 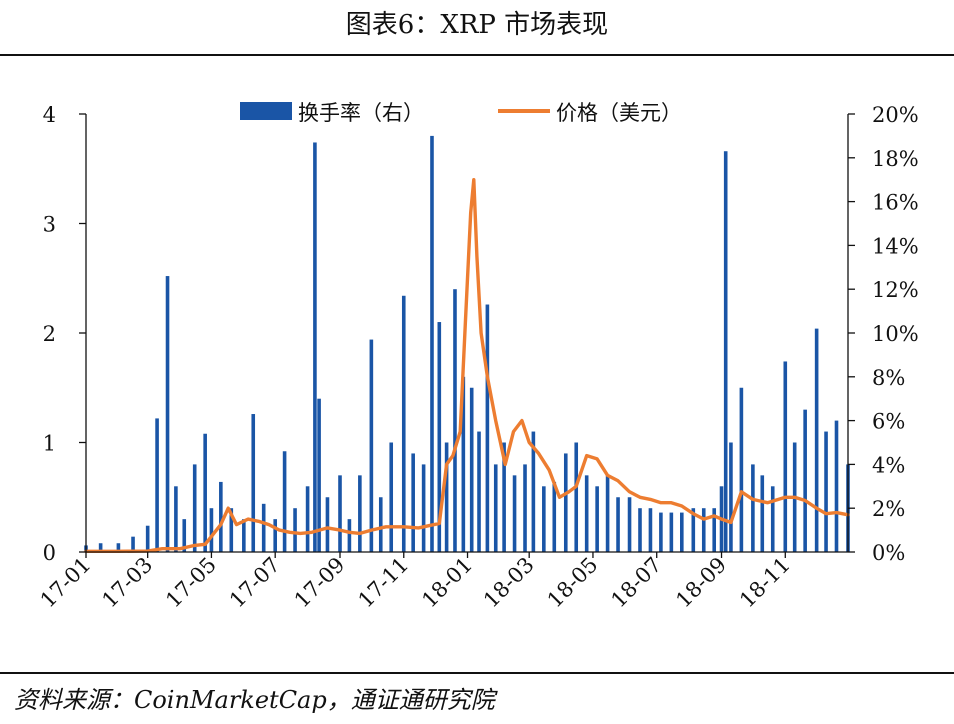 What do you see at coordinates (888, 378) in the screenshot?
I see `right-tick-label: 8%` at bounding box center [888, 378].